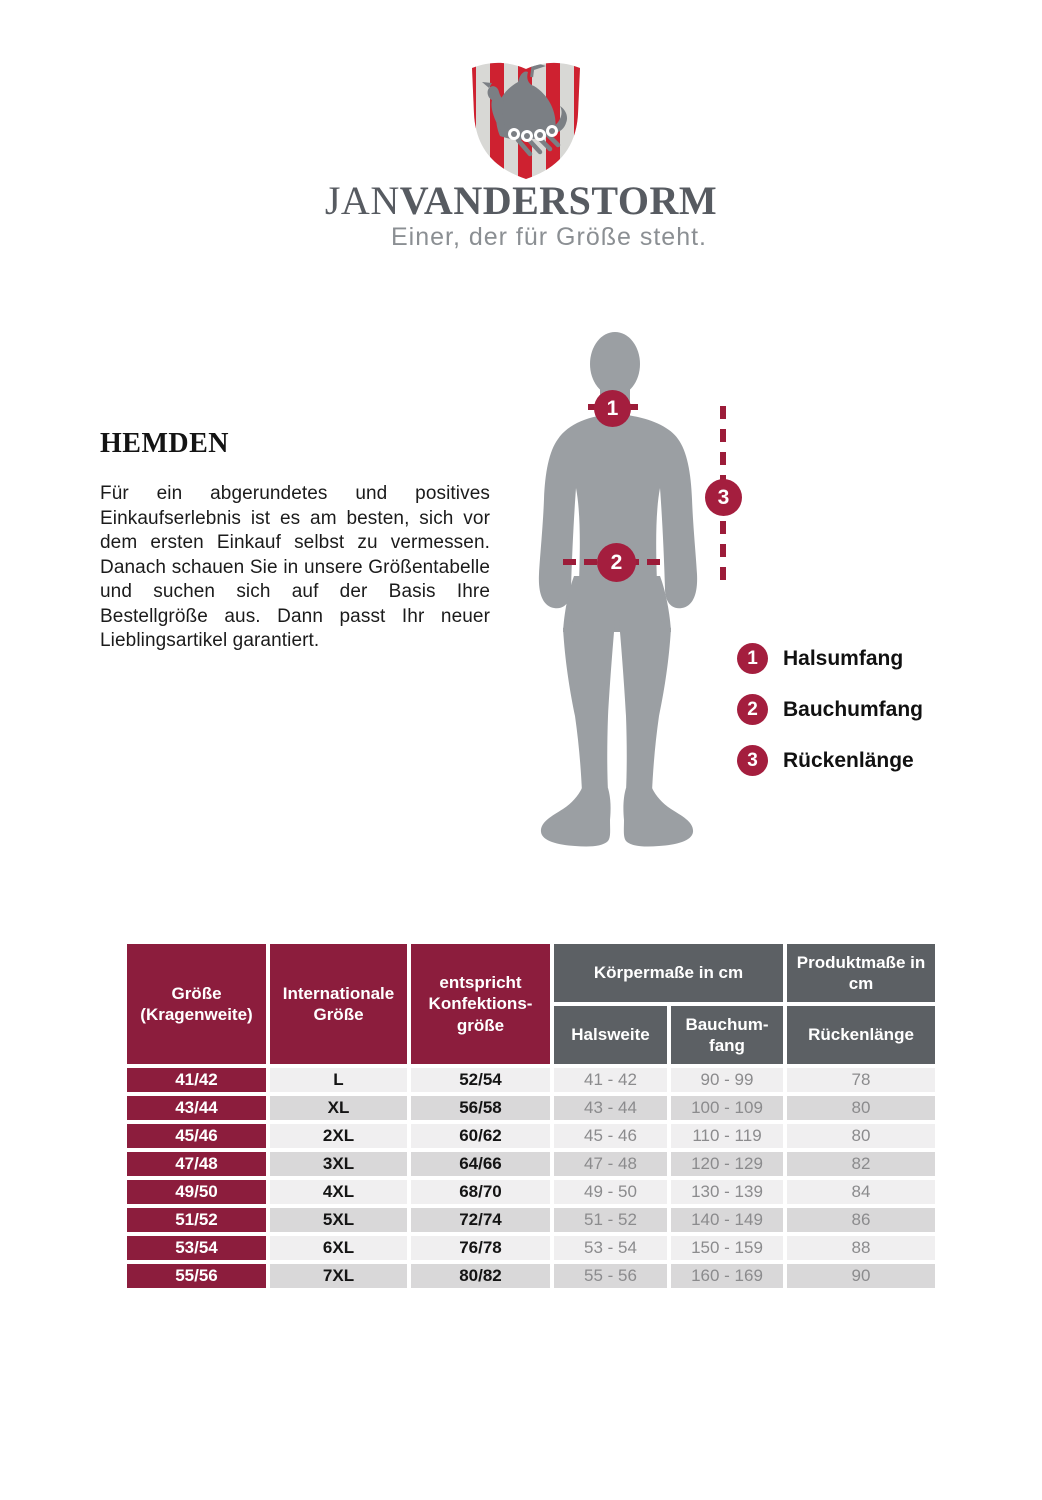  I want to click on cell-groesse-kragenweite: 55/56, so click(196, 1276).